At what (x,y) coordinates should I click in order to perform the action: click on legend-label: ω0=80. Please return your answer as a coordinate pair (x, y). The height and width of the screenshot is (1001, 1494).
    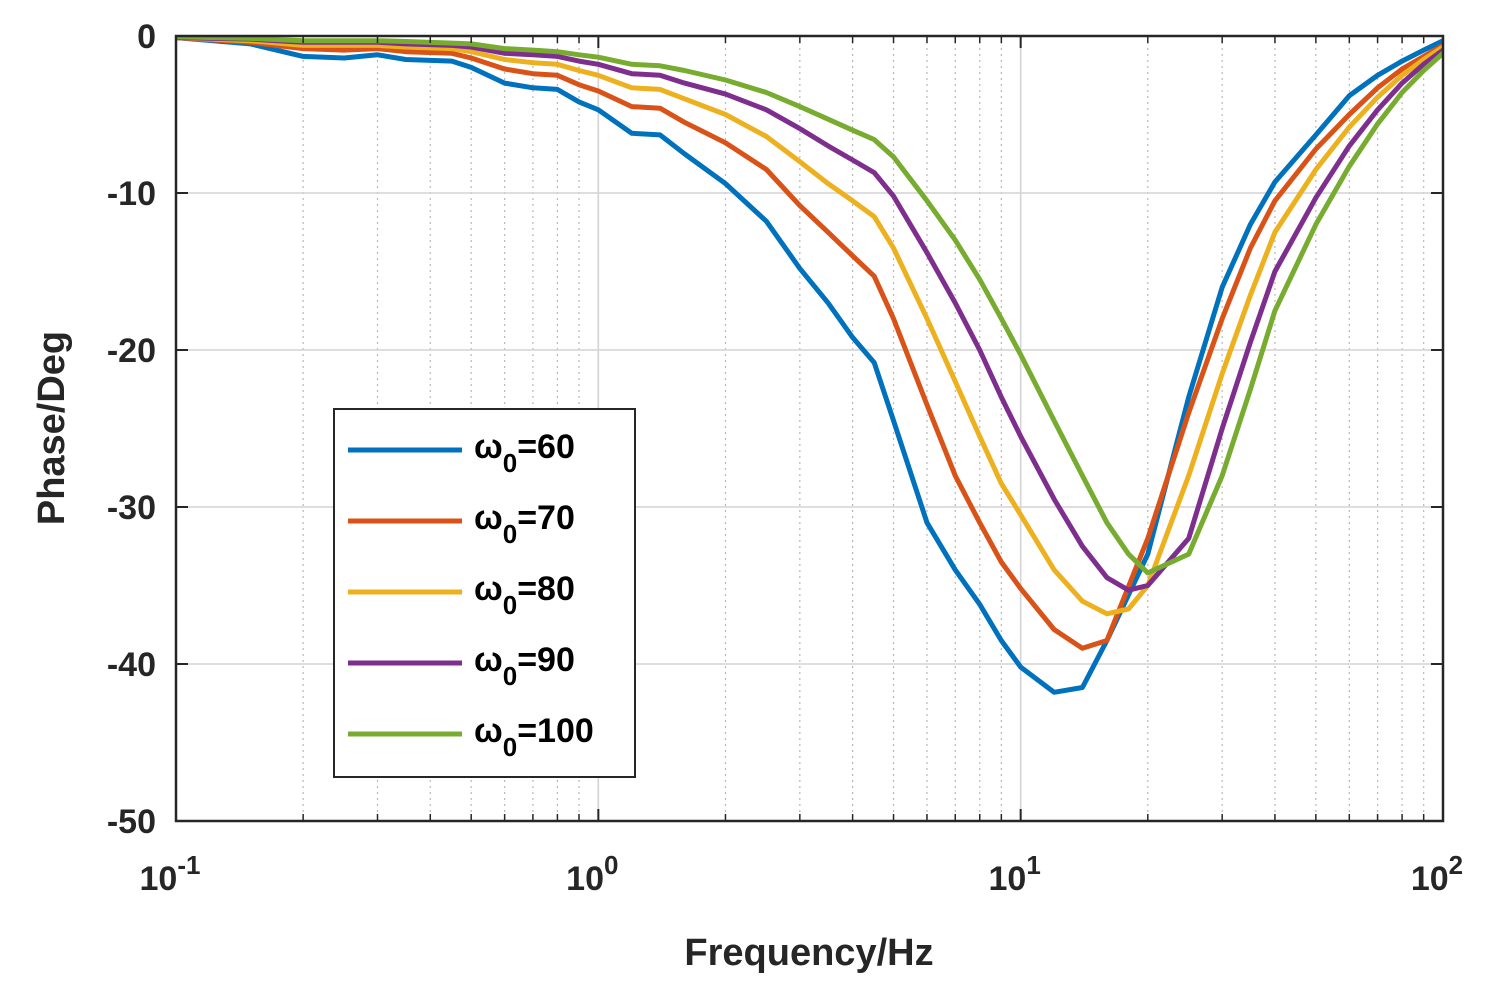
    Looking at the image, I should click on (524, 595).